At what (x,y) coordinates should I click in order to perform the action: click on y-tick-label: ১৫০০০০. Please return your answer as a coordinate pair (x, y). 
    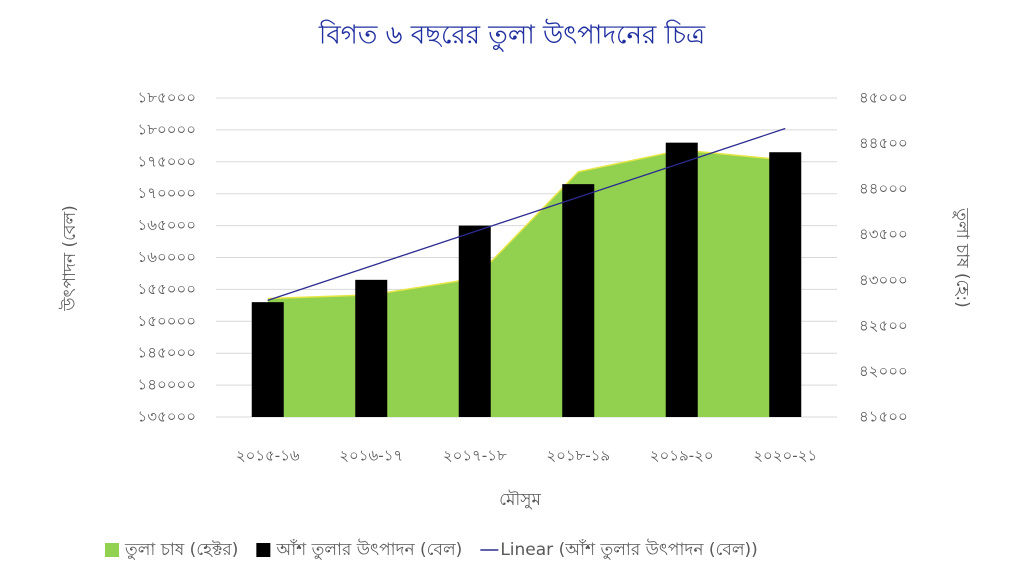
    Looking at the image, I should click on (167, 321).